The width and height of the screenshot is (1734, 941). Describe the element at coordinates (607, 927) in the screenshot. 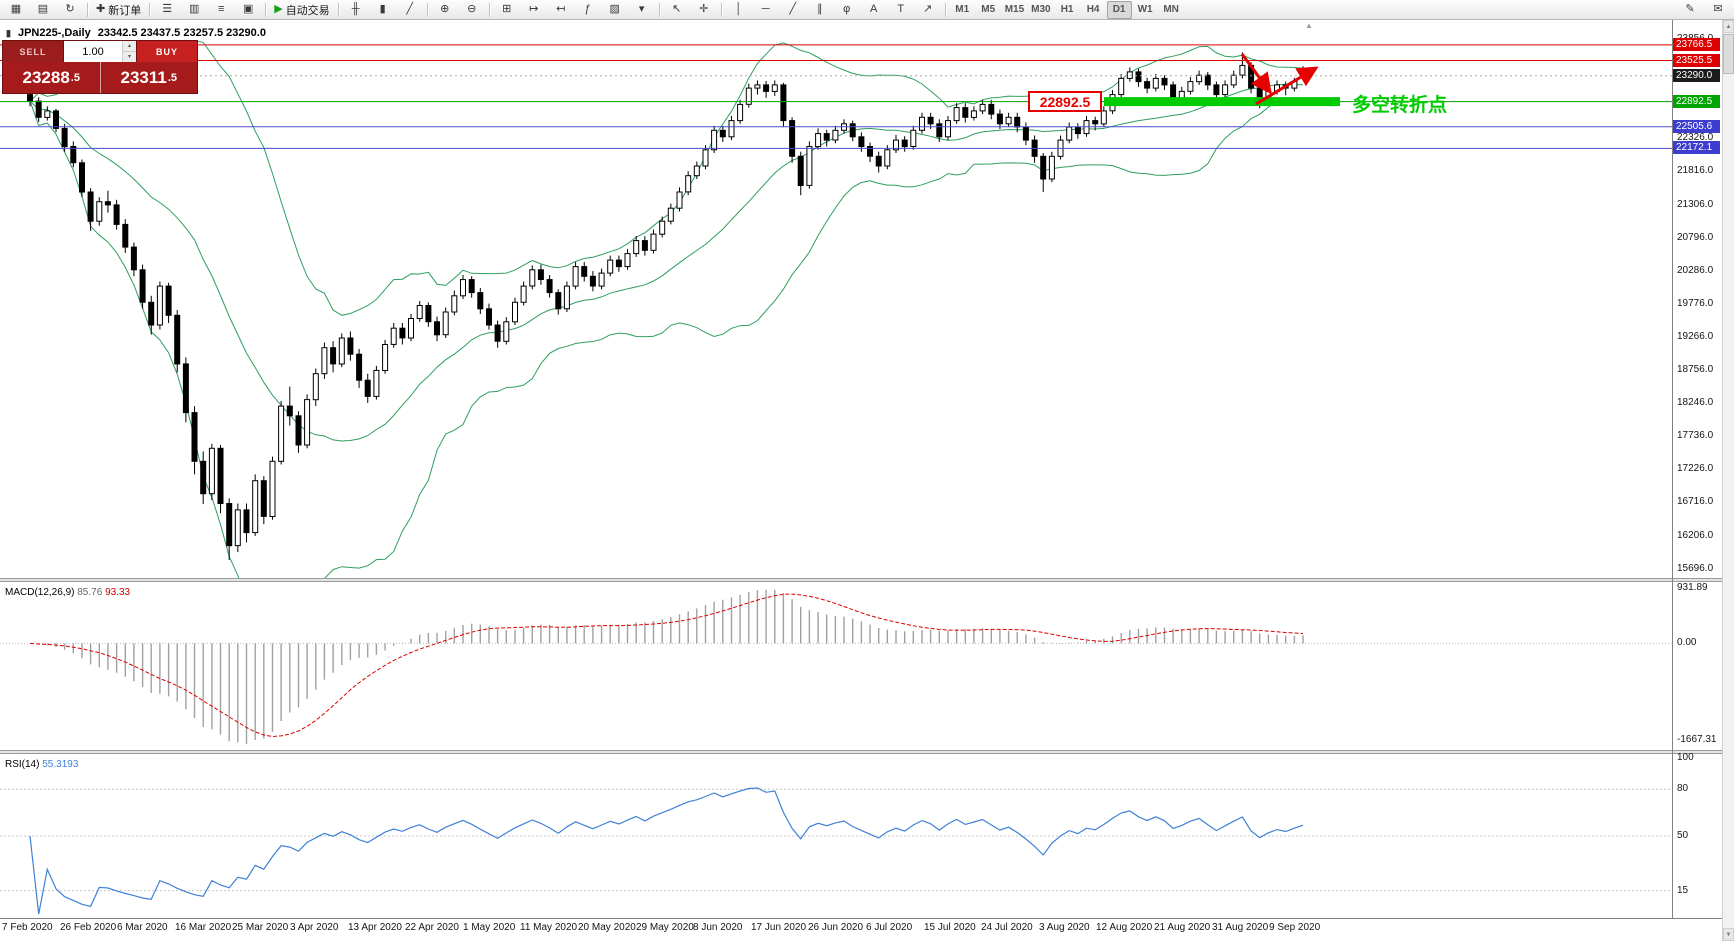

I see `time-axis-label: 20 May 2020` at that location.